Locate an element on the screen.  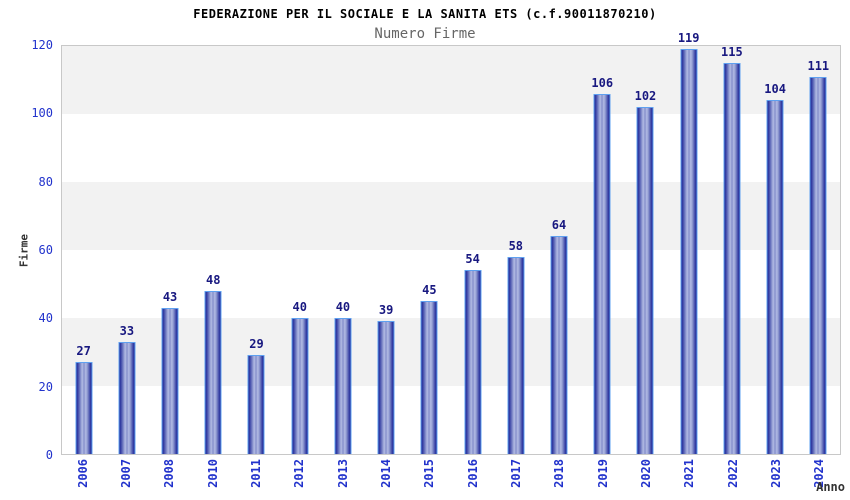
x-label-slot: 2023 is located at coordinates (775, 479).